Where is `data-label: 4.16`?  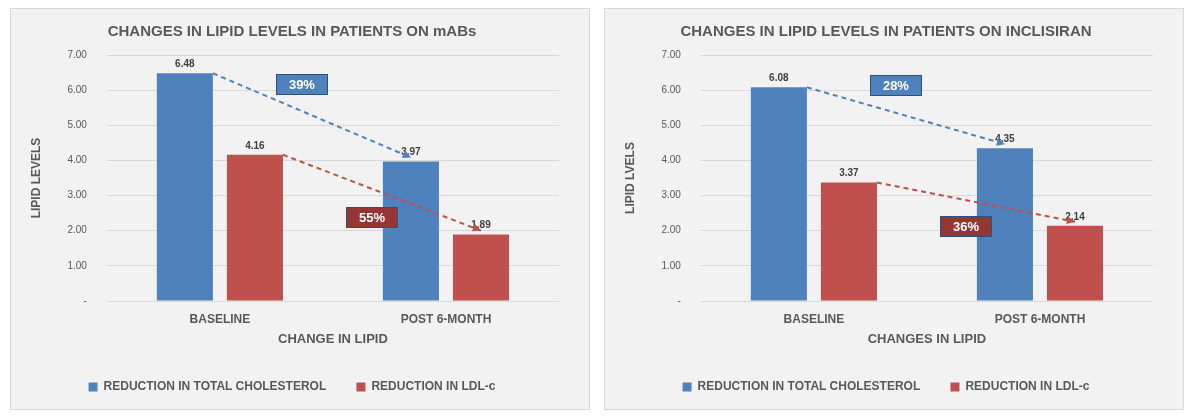
data-label: 4.16 is located at coordinates (255, 145).